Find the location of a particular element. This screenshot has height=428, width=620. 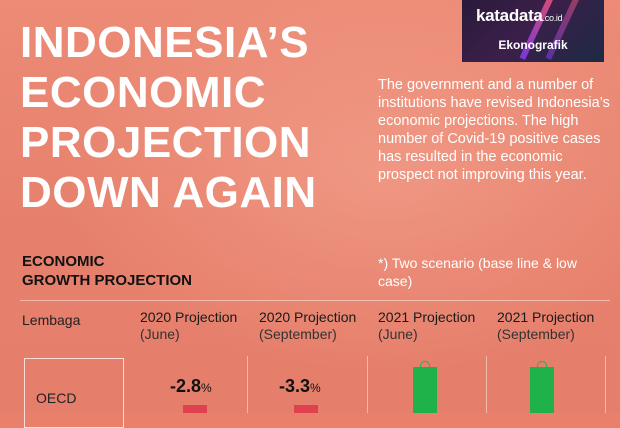

bar-2020-september is located at coordinates (306, 409).